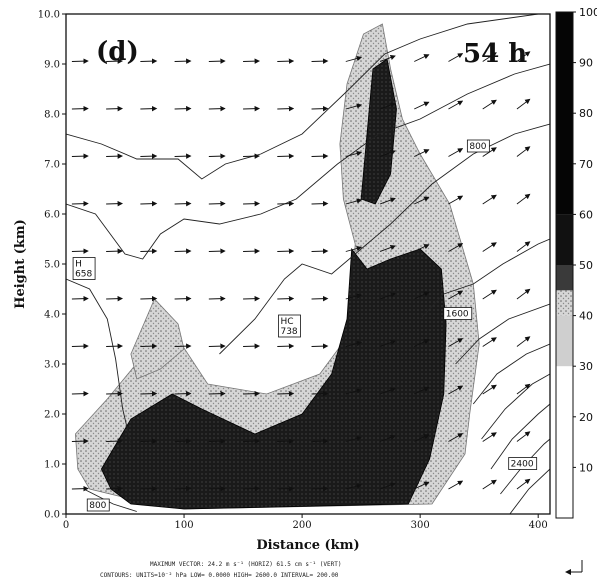 The image size is (597, 586). What do you see at coordinates (52, 215) in the screenshot?
I see `y-tick-label: 6.0` at bounding box center [52, 215].